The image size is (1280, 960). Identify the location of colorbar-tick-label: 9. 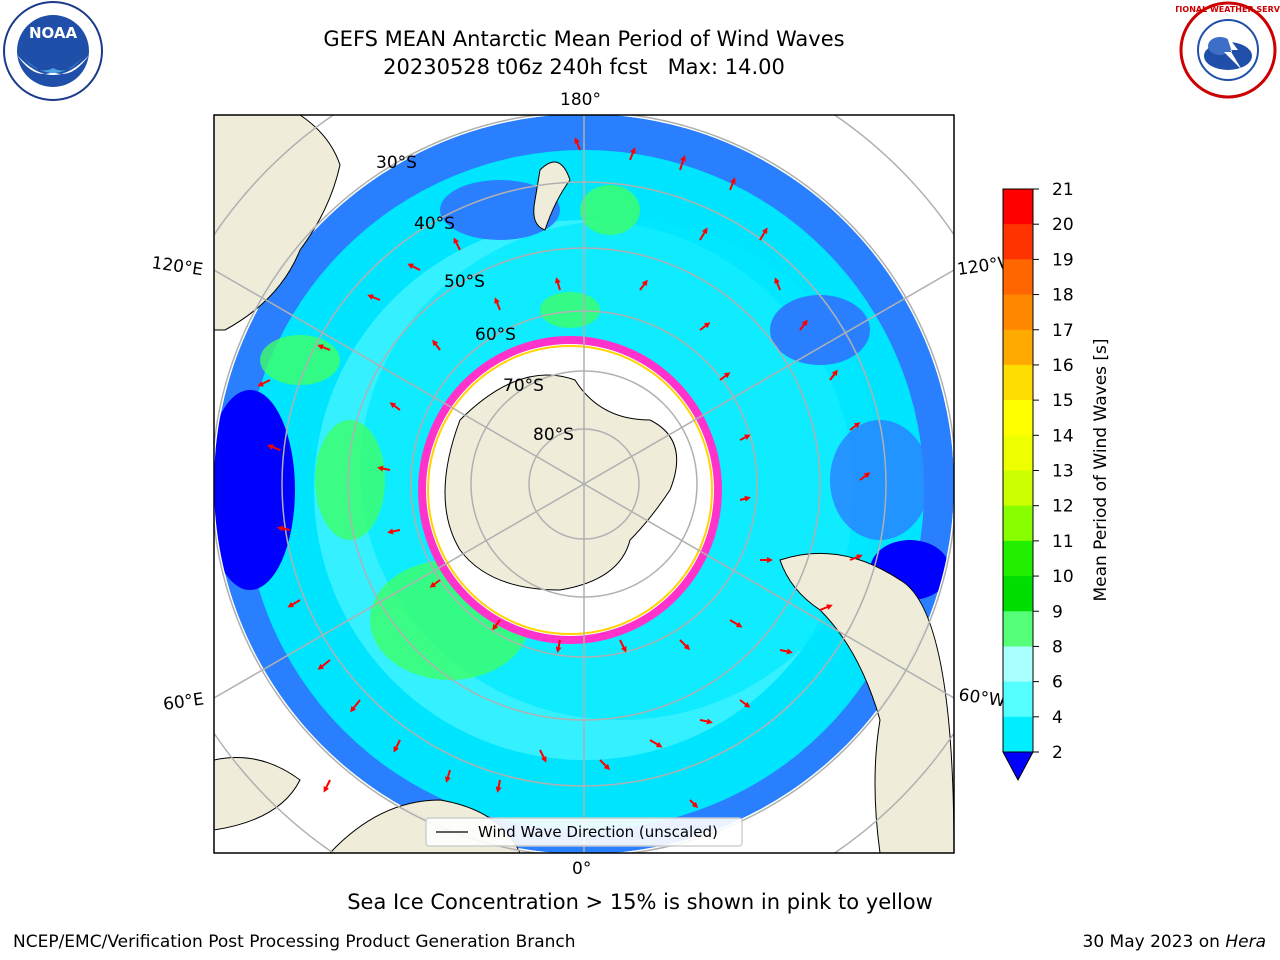
(1057, 612).